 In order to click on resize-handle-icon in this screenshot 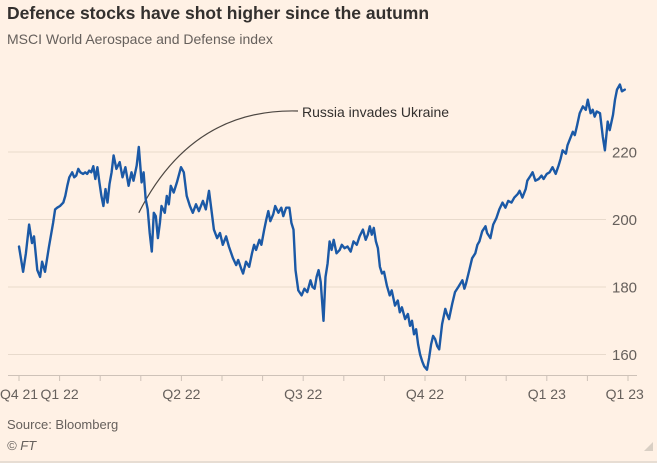, I will do `click(648, 446)`.